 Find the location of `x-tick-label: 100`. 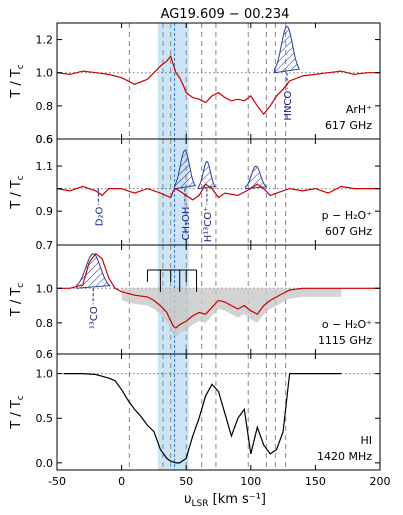

x-tick-label: 100 is located at coordinates (250, 481).